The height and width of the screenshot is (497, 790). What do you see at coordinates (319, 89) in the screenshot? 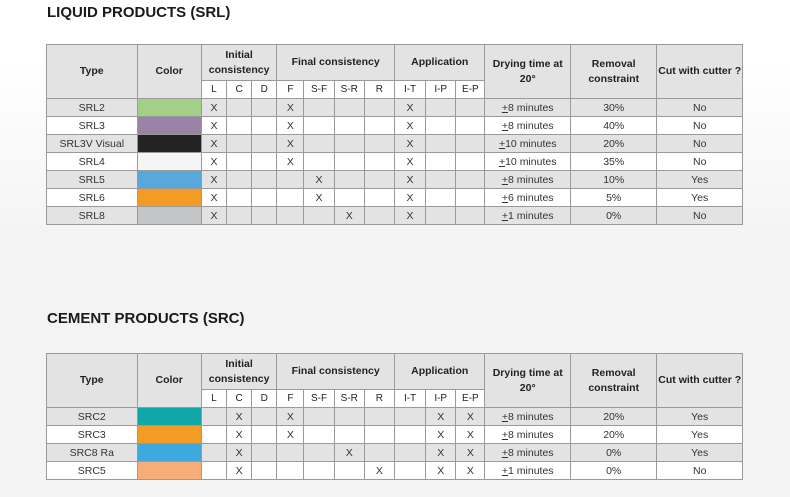
I see `subheader-sf: S-F` at bounding box center [319, 89].